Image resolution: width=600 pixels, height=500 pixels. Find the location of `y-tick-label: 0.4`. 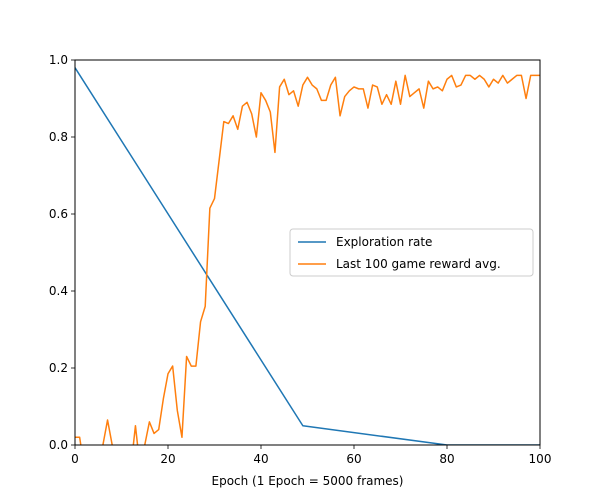

y-tick-label: 0.4 is located at coordinates (58, 291).